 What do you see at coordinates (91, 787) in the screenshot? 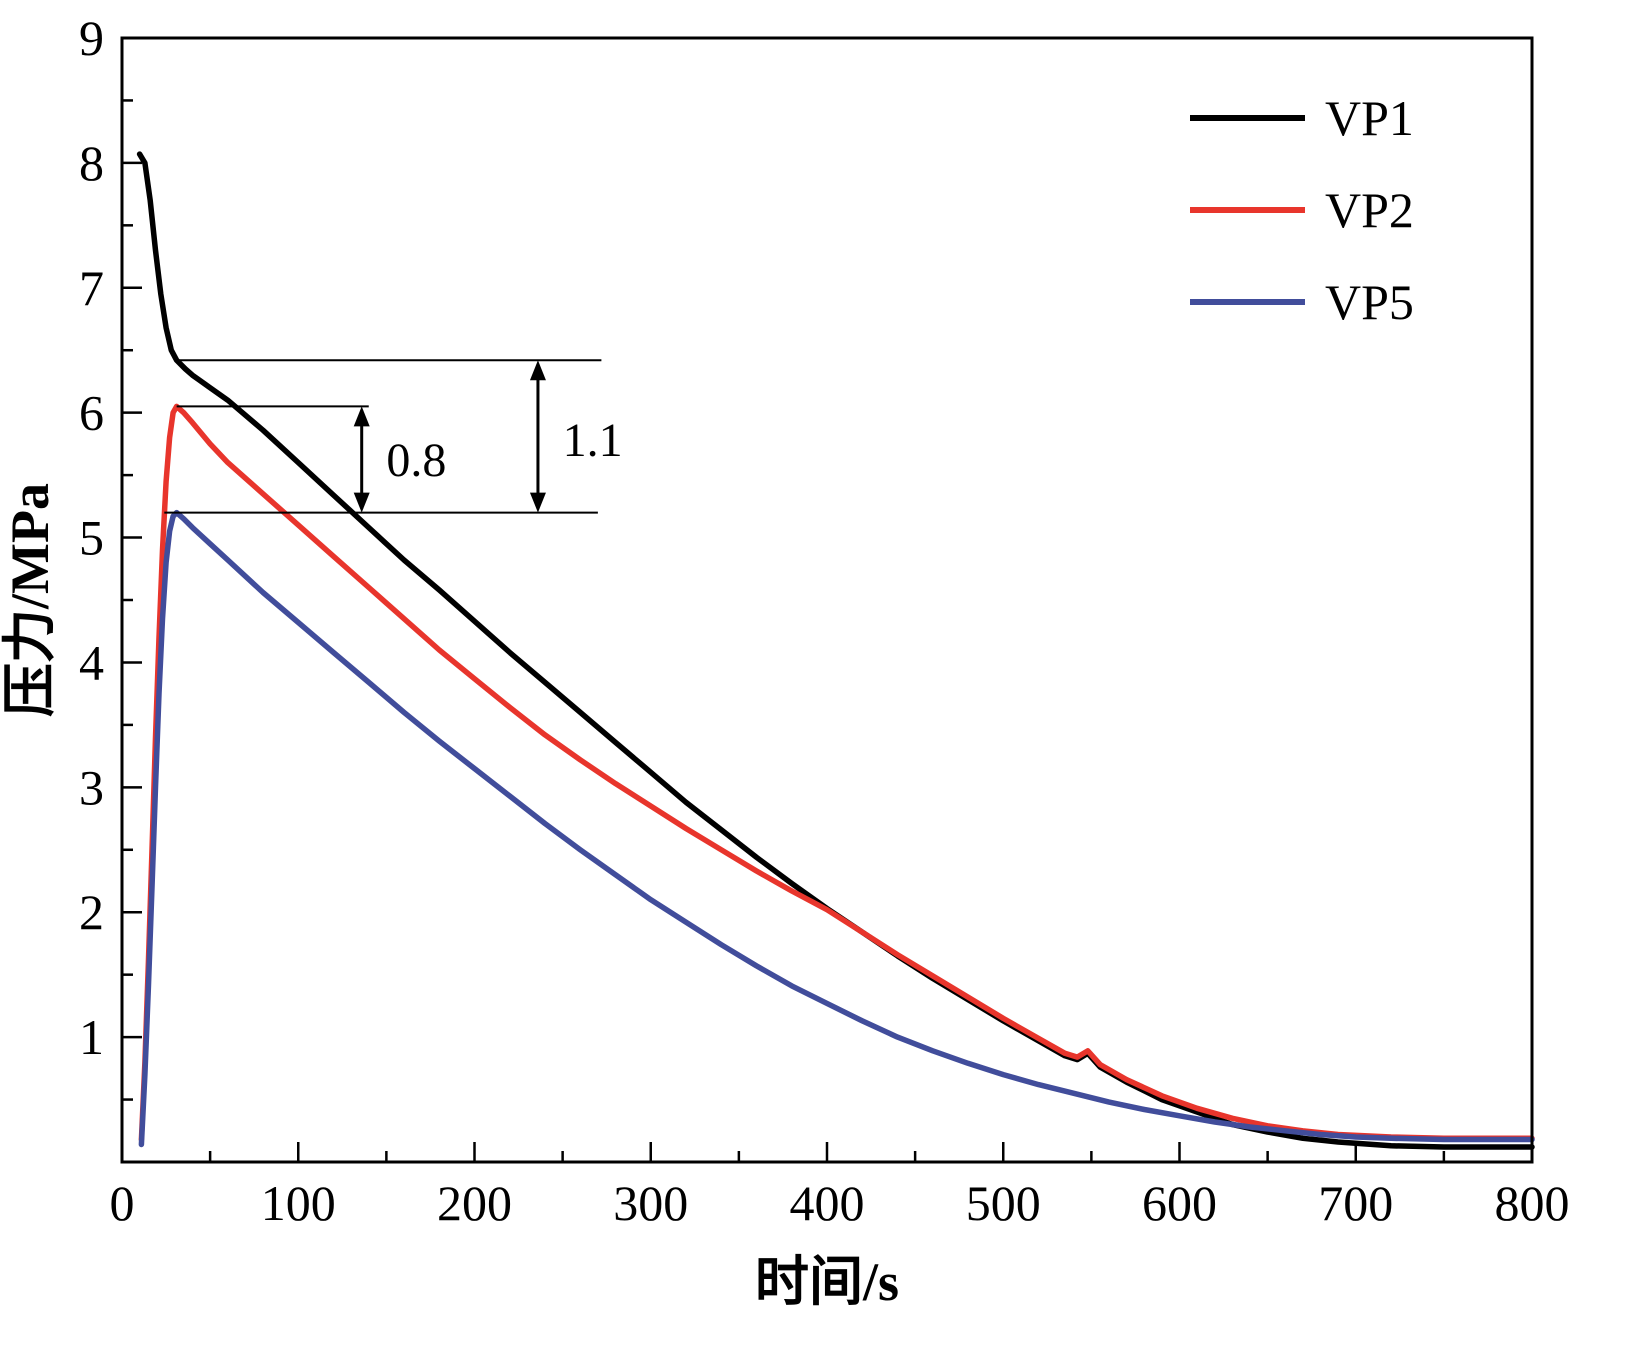
I see `y-tick-label: 3` at bounding box center [91, 787].